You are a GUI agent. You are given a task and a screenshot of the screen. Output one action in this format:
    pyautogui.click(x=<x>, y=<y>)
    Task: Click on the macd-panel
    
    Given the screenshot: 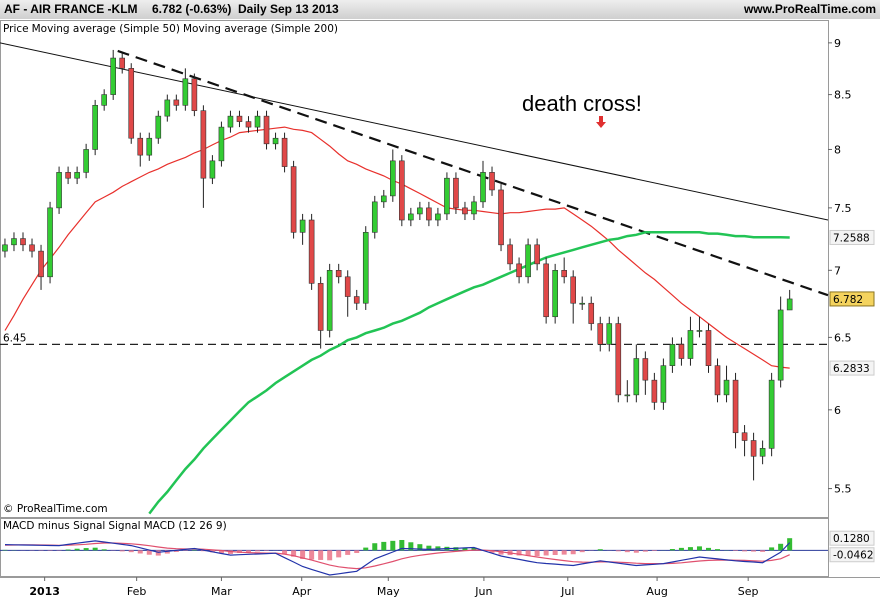 What is the action you would take?
    pyautogui.click(x=414, y=547)
    